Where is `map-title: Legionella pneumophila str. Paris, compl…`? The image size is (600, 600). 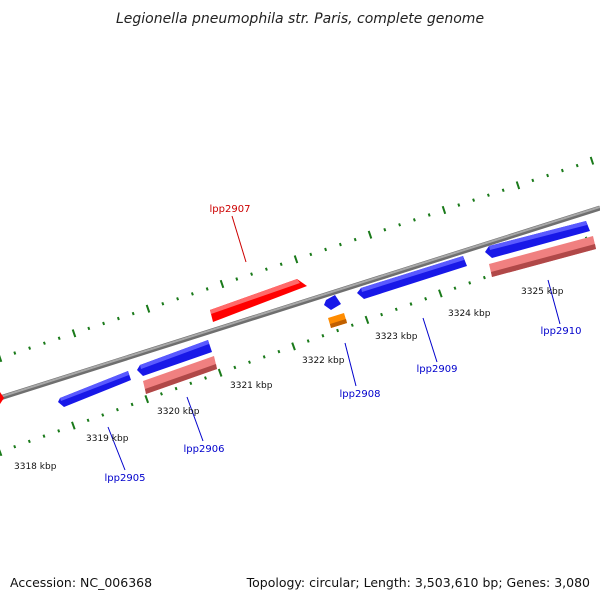 map-title: Legionella pneumophila str. Paris, compl… is located at coordinates (300, 19).